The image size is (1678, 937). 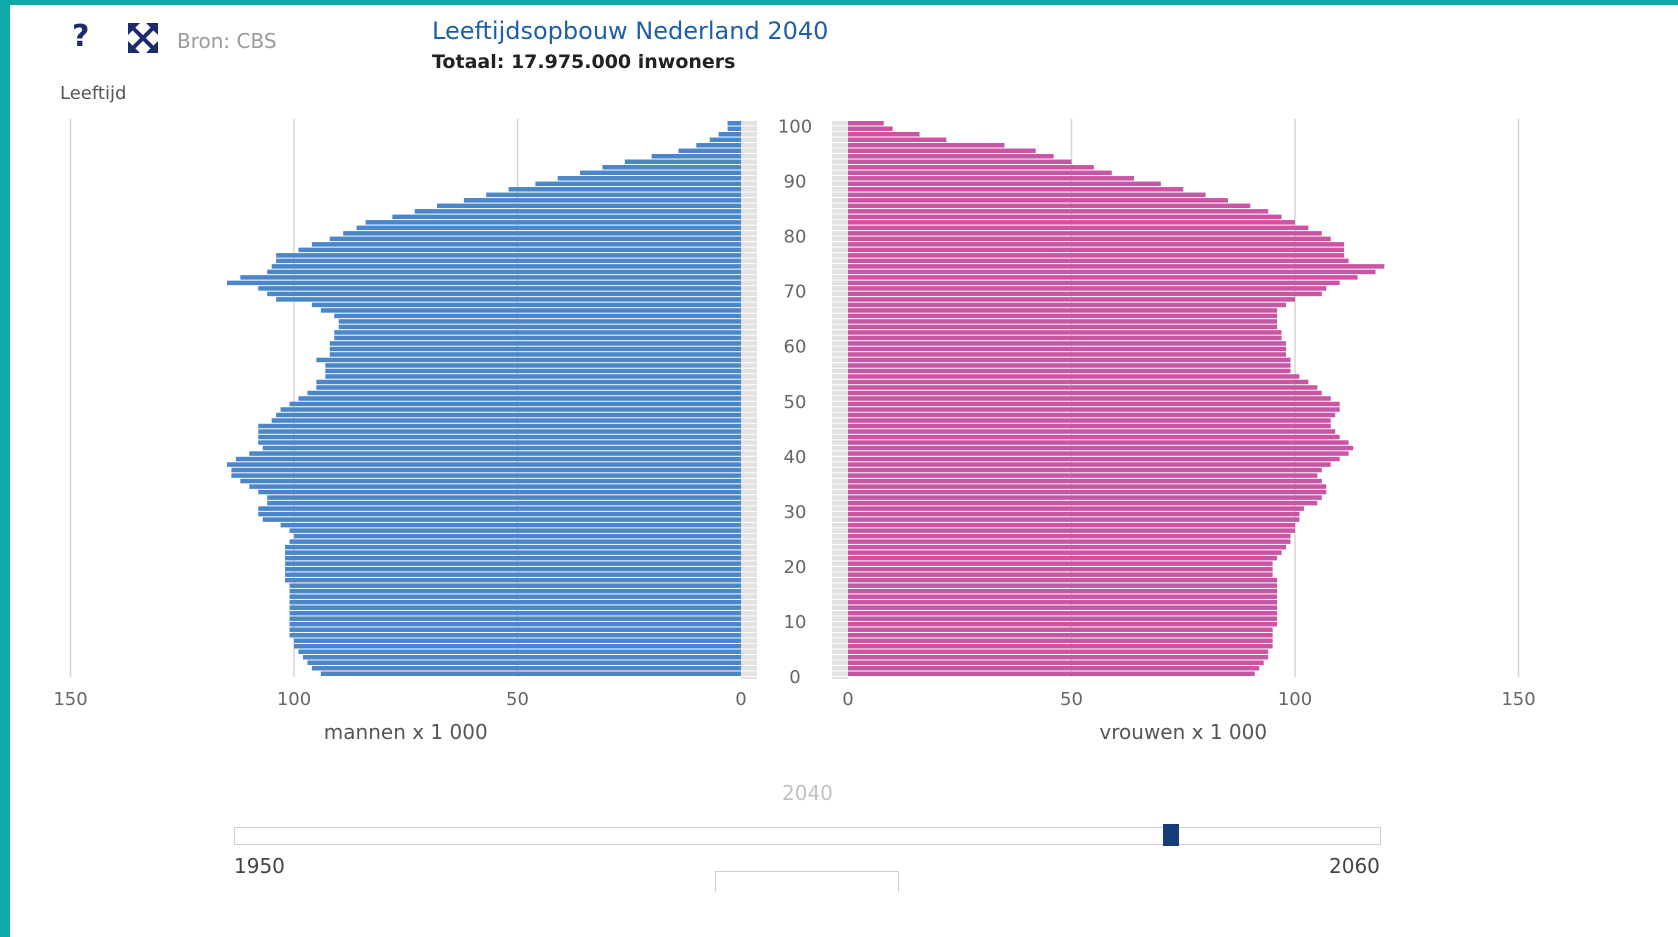 I want to click on female-x-tick-label: 150, so click(x=1518, y=699).